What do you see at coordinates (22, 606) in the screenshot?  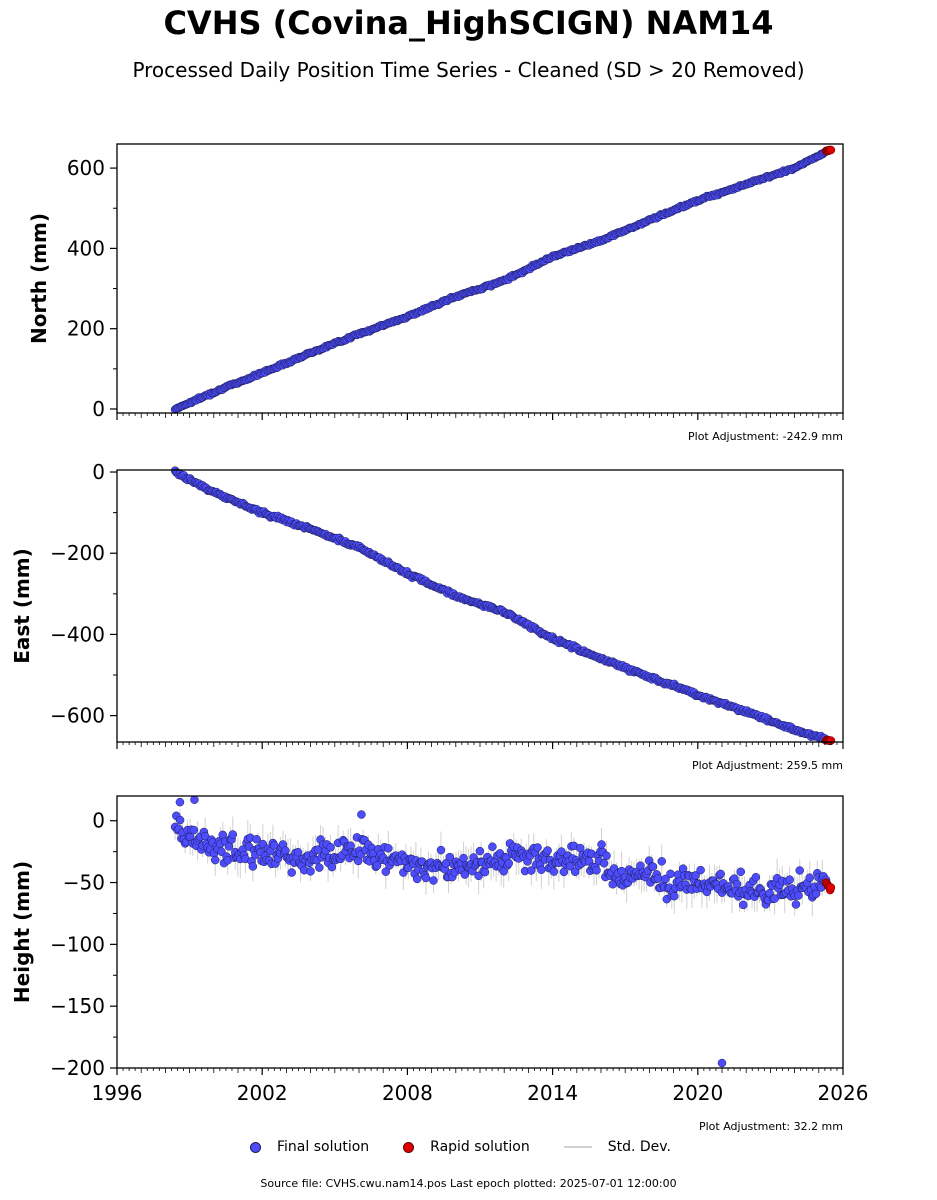 I see `y-axis-label: East (mm)` at bounding box center [22, 606].